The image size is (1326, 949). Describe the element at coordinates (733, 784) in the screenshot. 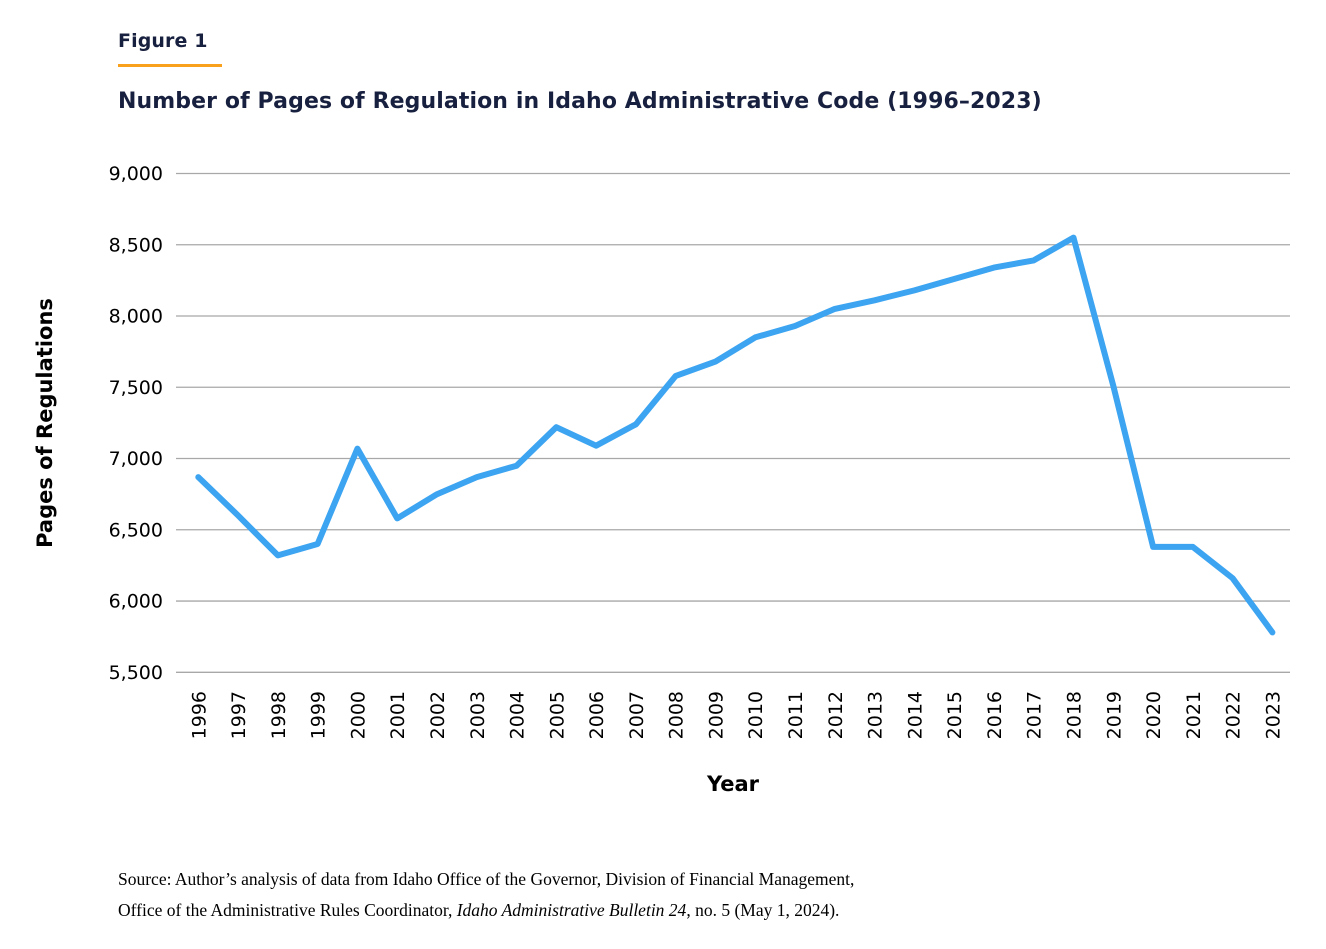

I see `x-axis-title: Year` at that location.